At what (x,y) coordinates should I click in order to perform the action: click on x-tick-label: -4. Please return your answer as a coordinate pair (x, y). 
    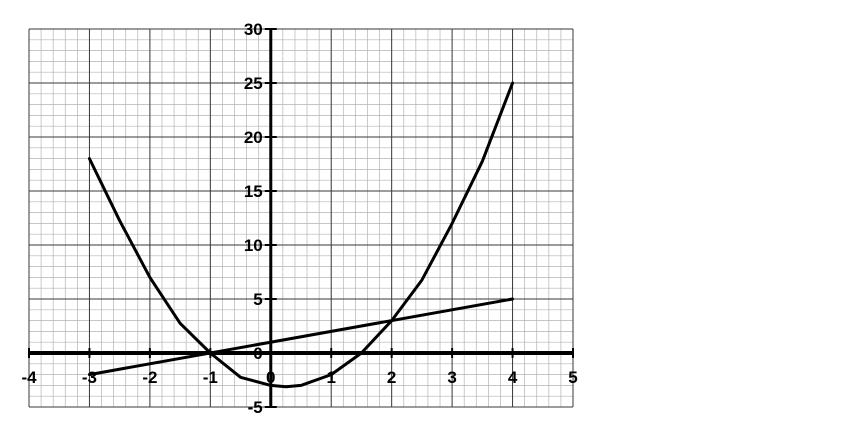
    Looking at the image, I should click on (29, 377).